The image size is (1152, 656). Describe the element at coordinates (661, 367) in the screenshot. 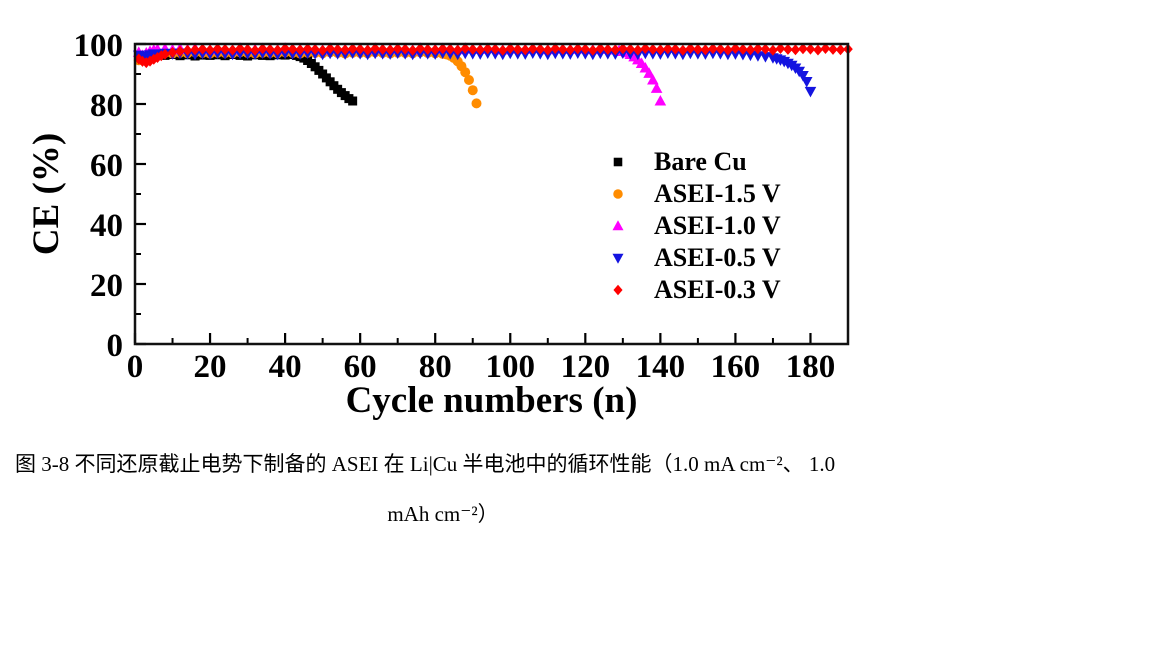

I see `x-tick-label: 140` at that location.